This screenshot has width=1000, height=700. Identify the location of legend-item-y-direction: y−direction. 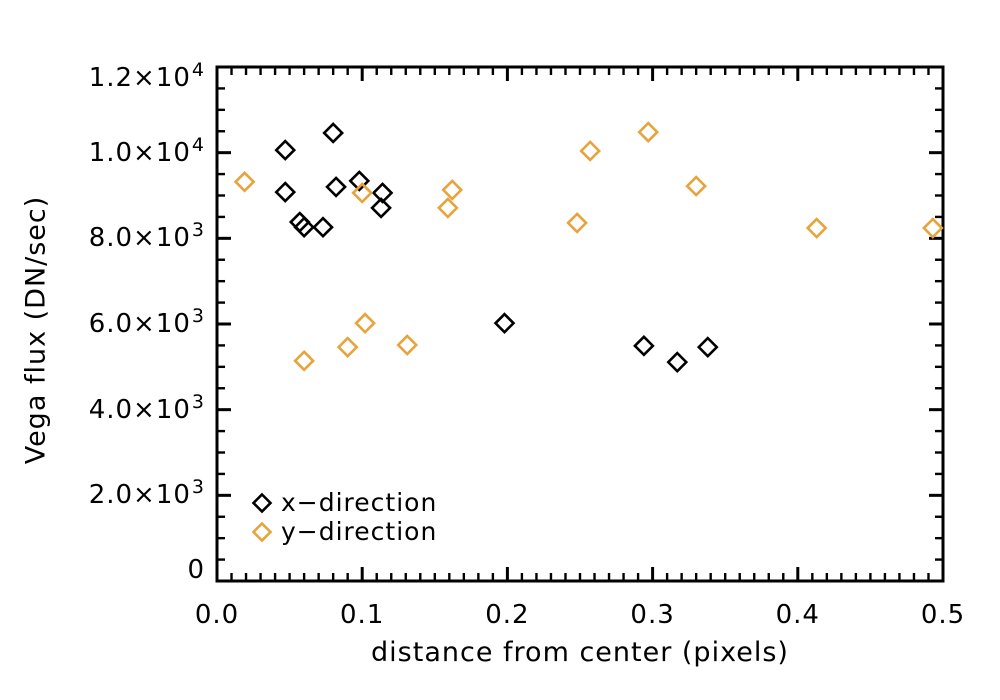
(344, 531).